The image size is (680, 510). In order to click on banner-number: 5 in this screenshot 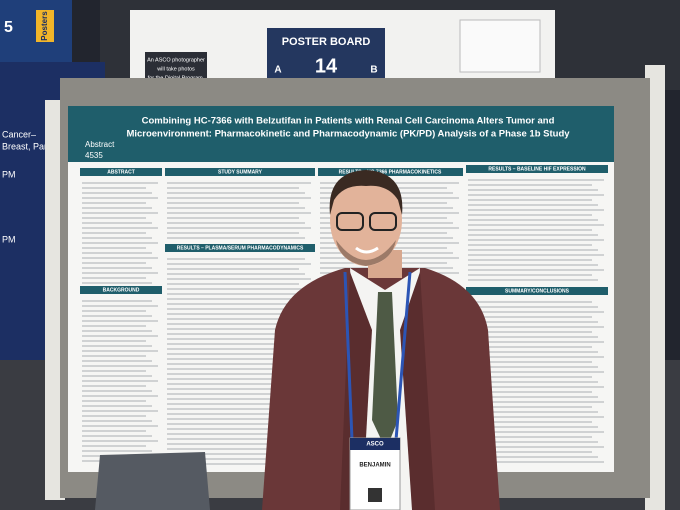, I will do `click(8, 27)`.